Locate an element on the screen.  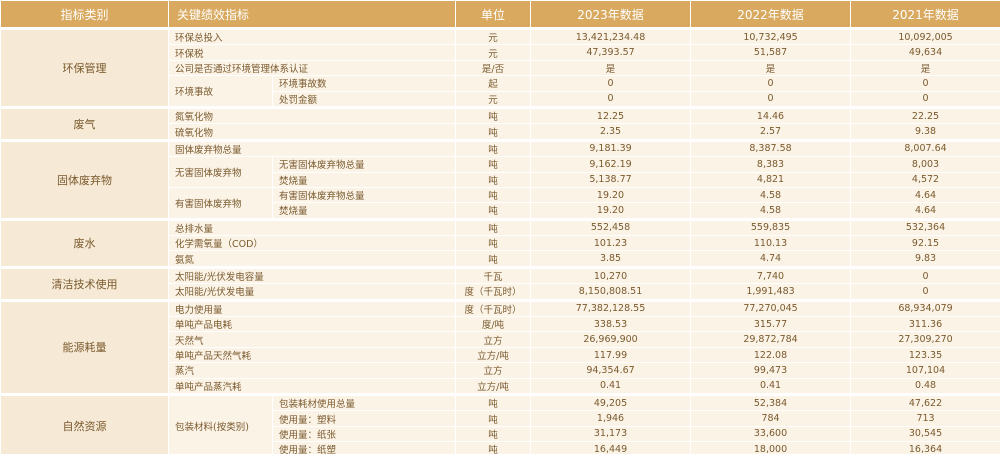
table-row: 化学需氧量（COD）吨 101.23 110.13 92.15 is located at coordinates (500, 243).